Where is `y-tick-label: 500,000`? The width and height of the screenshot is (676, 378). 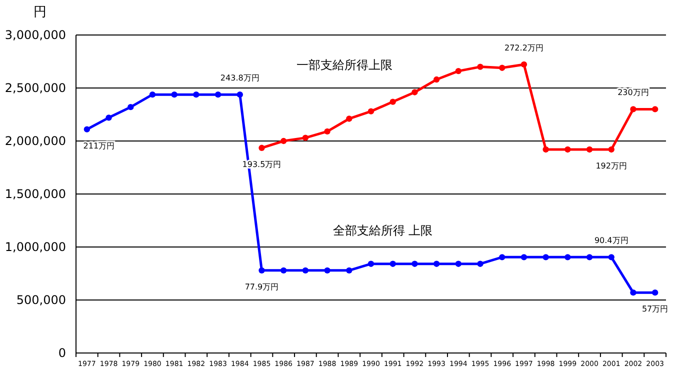 y-tick-label: 500,000 is located at coordinates (41, 299).